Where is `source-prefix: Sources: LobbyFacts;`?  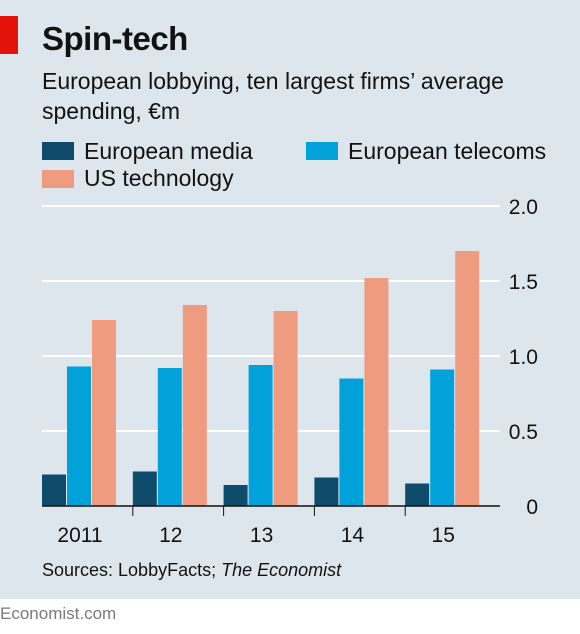 source-prefix: Sources: LobbyFacts; is located at coordinates (132, 570).